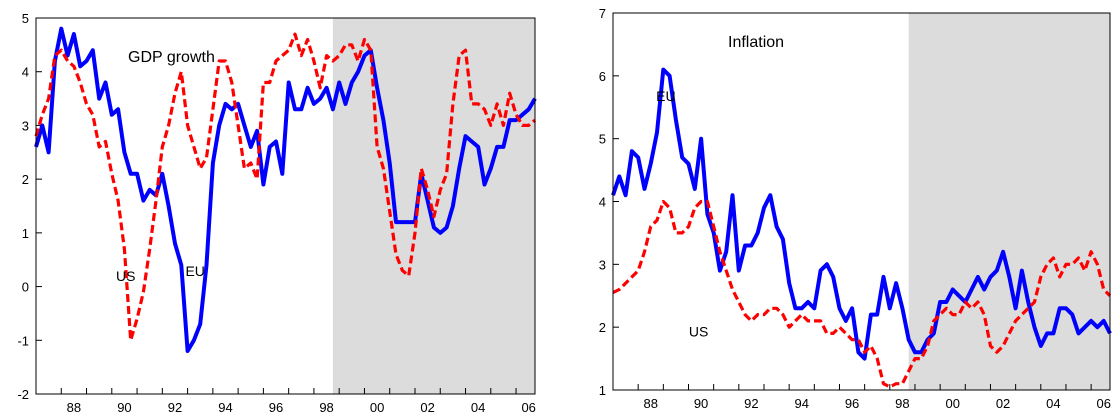  Describe the element at coordinates (23, 394) in the screenshot. I see `y-tick-label: -2` at that location.